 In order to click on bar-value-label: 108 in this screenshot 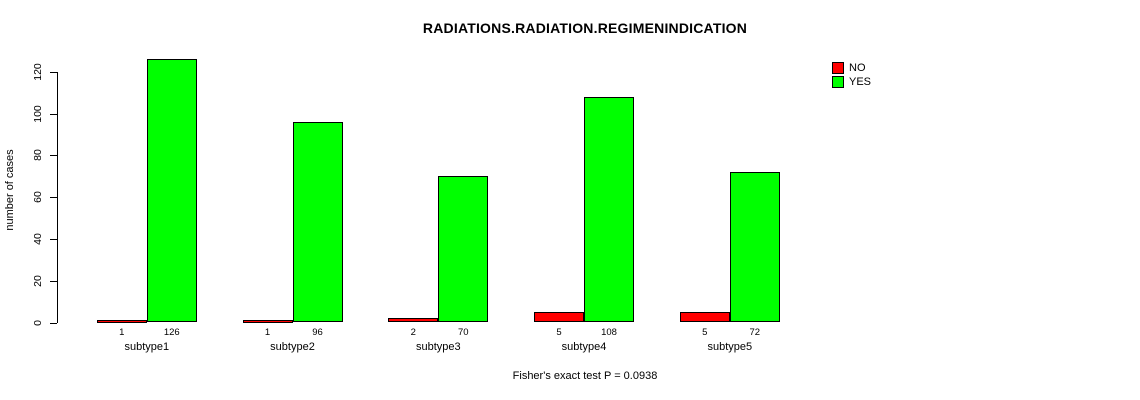, I will do `click(609, 332)`.